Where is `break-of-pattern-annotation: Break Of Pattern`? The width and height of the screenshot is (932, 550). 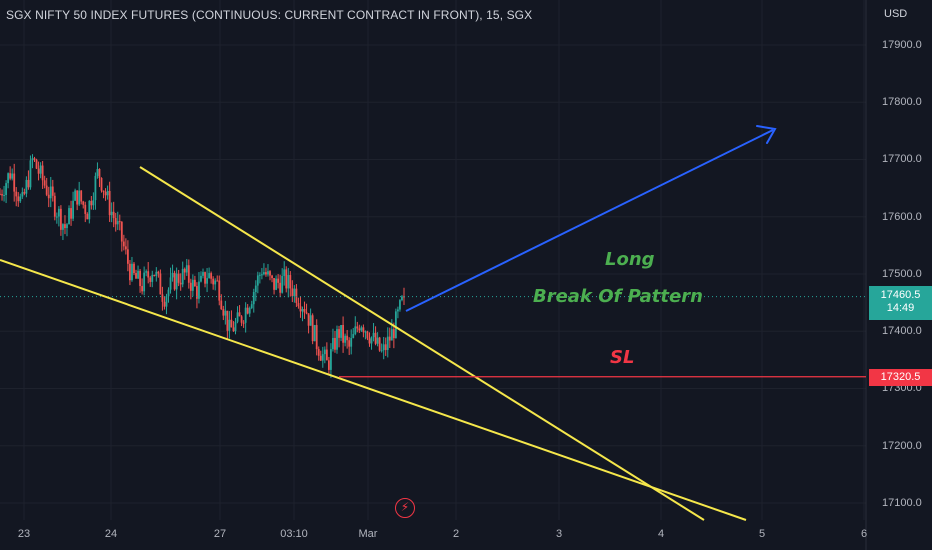
break-of-pattern-annotation: Break Of Pattern is located at coordinates (618, 296).